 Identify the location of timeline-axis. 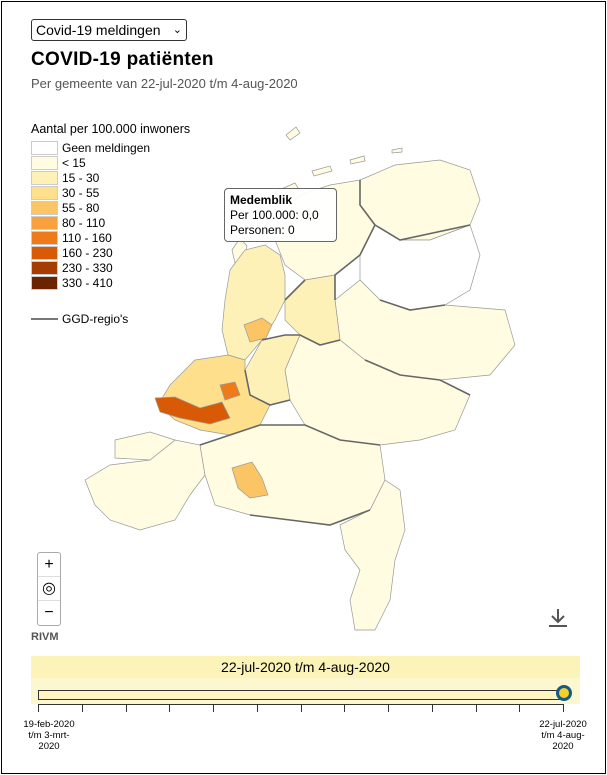
(301, 709).